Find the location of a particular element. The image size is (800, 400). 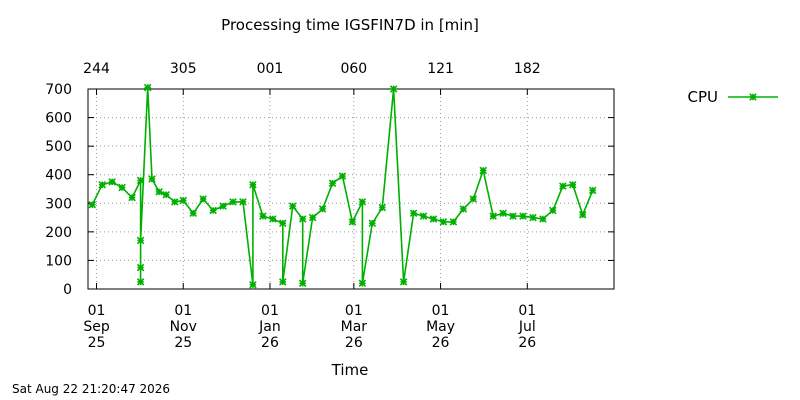

x-tick-label: 01 May 26 is located at coordinates (440, 327).